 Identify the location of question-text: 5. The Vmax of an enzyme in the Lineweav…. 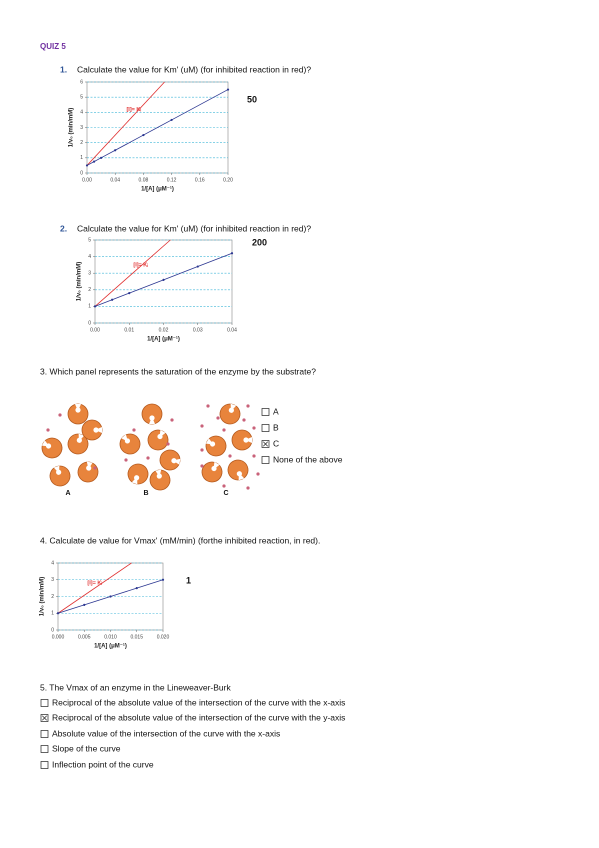
(135, 687).